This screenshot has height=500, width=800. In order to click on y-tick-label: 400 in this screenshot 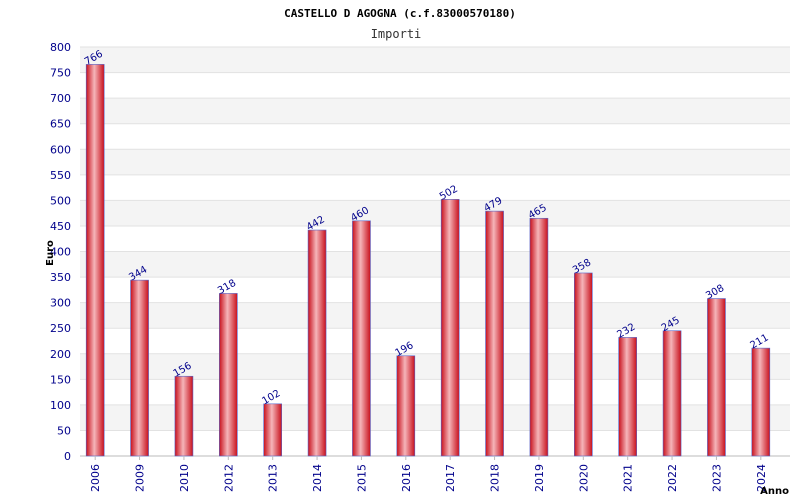, I will do `click(60, 252)`.